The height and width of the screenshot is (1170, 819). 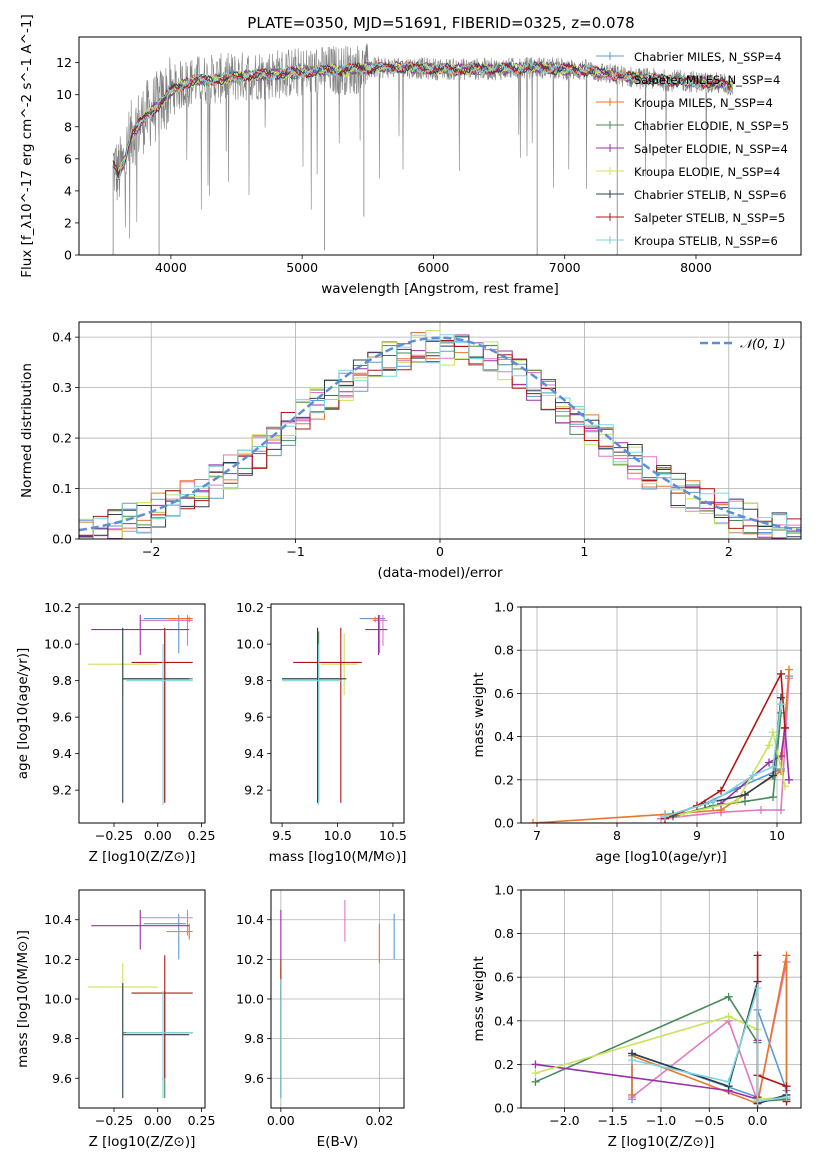 What do you see at coordinates (423, 120) in the screenshot?
I see `model-fit-line` at bounding box center [423, 120].